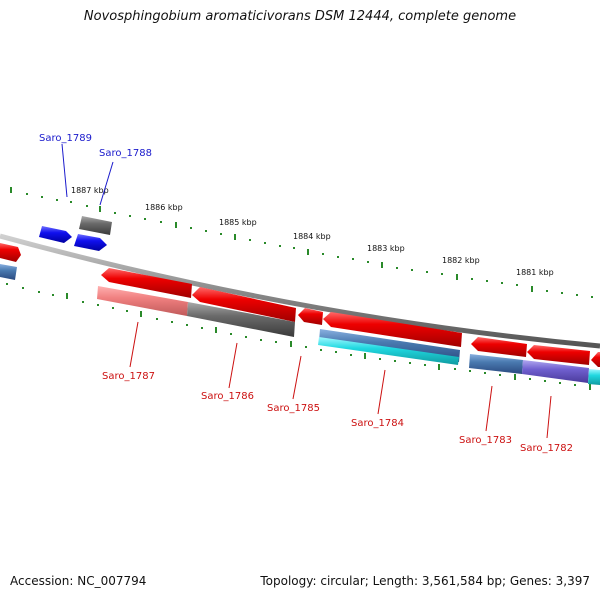 The image size is (600, 600). I want to click on gene-arrow-gray-forward, so click(95, 225).